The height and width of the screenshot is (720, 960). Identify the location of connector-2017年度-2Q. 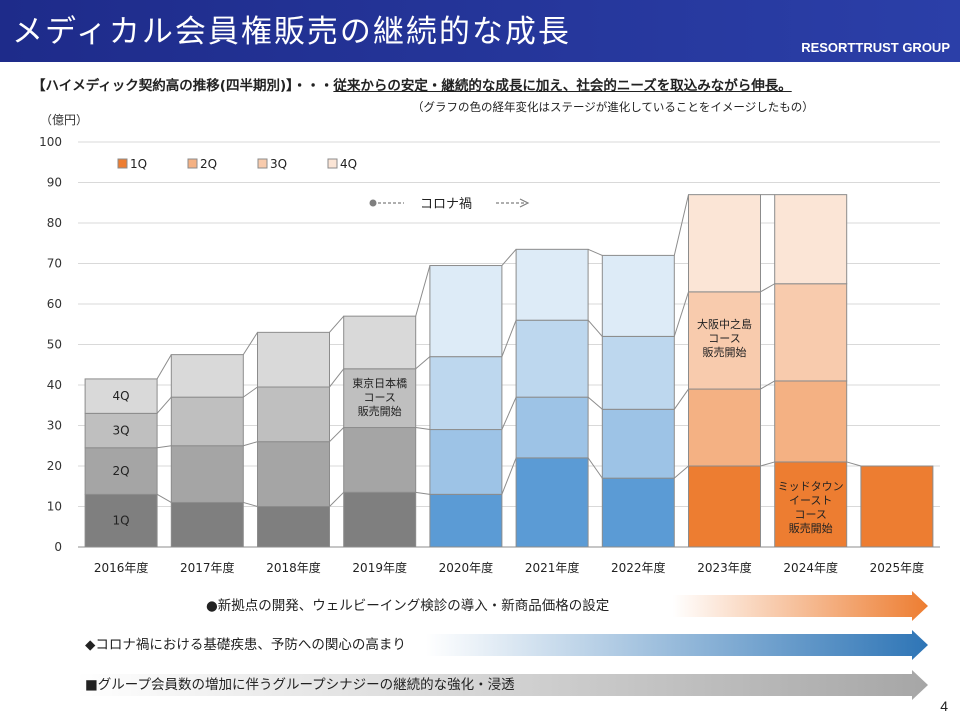
(250, 444).